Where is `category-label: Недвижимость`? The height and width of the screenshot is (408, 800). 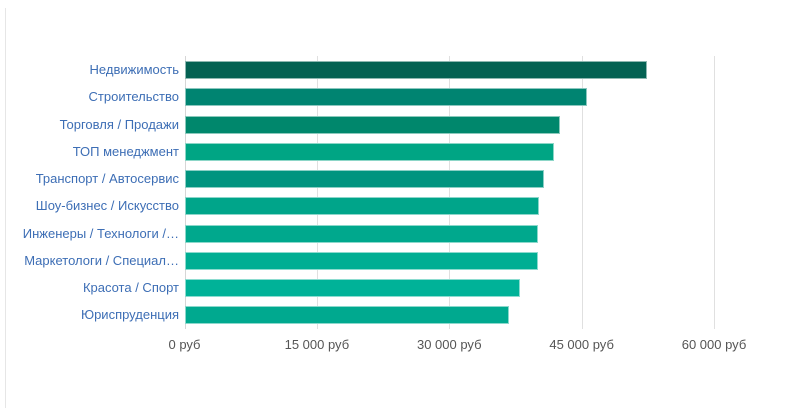
category-label: Недвижимость is located at coordinates (134, 69).